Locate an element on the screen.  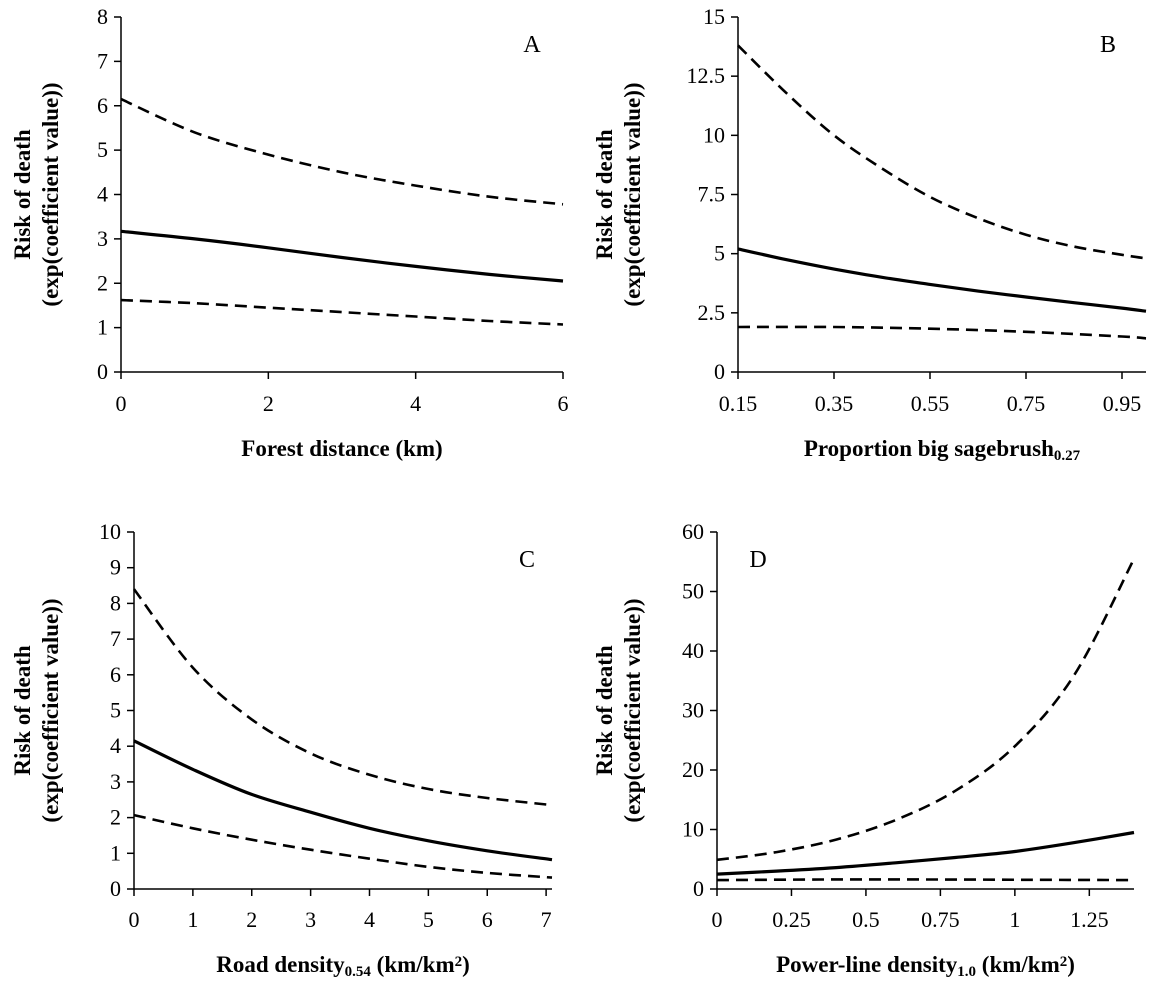
x-axis-label: Forest distance (km) is located at coordinates (341, 448).